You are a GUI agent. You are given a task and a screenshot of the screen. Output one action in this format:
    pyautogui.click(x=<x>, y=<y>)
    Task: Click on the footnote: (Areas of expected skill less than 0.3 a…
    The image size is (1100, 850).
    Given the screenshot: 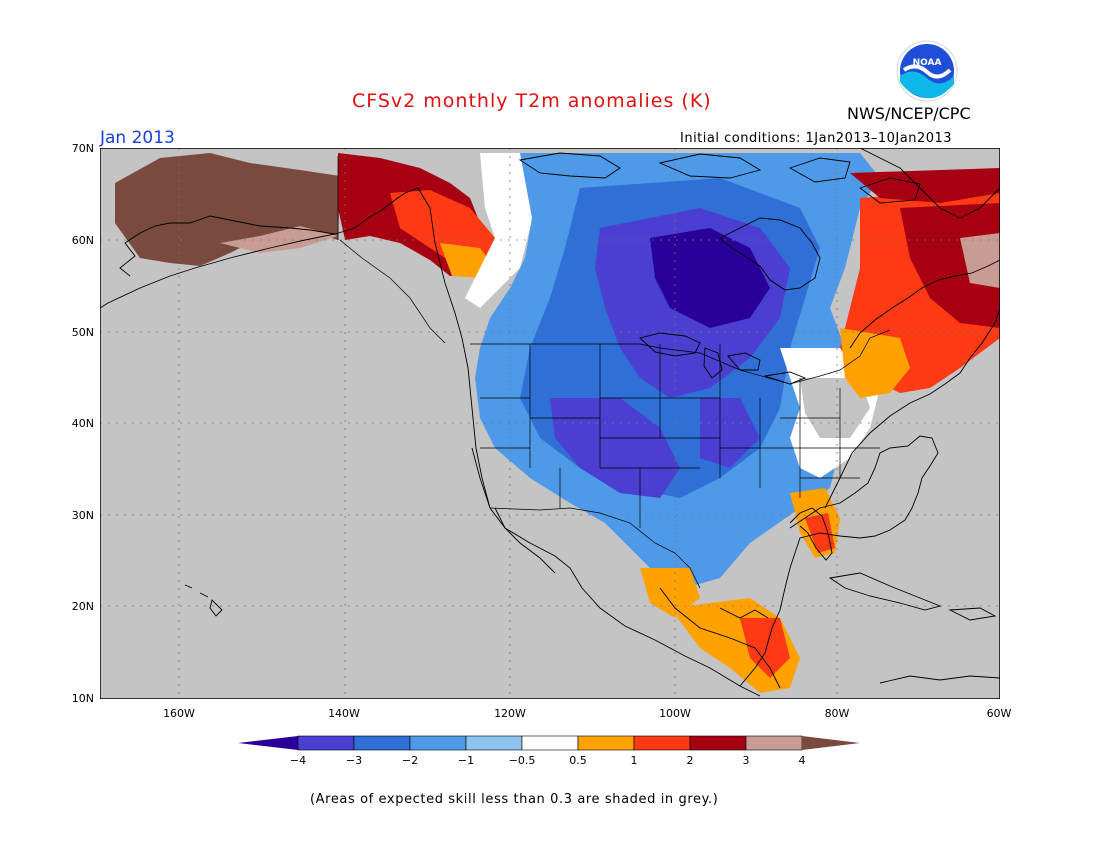 What is the action you would take?
    pyautogui.click(x=514, y=799)
    